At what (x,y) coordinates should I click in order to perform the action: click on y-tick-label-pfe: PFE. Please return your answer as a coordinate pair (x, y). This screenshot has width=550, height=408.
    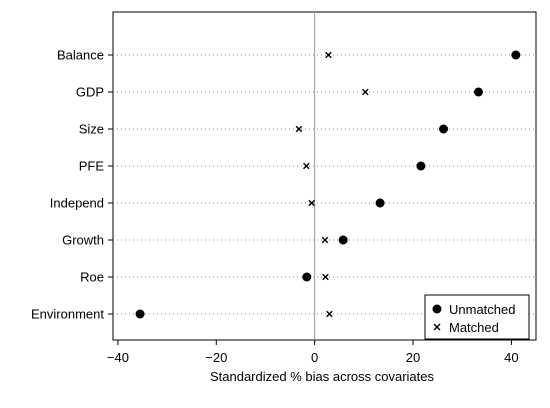
    Looking at the image, I should click on (92, 166).